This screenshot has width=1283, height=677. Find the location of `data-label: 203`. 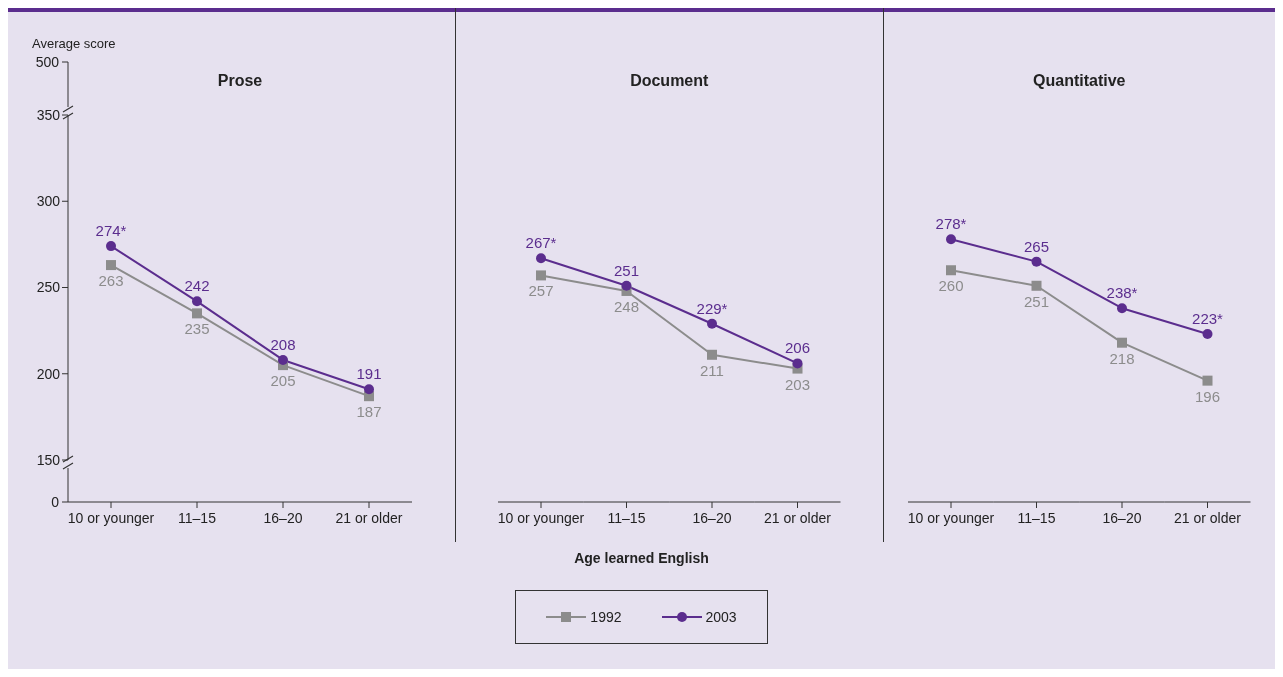

data-label: 203 is located at coordinates (797, 384).